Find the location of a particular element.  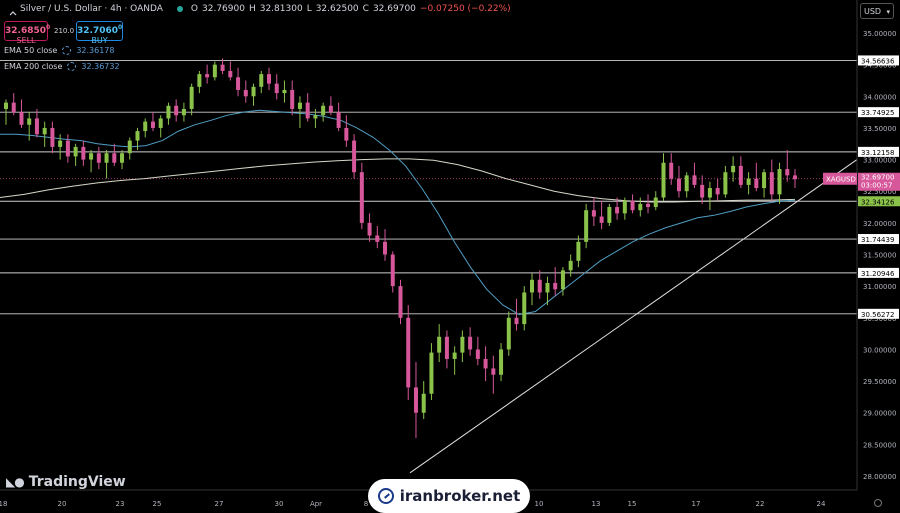

open-label: O is located at coordinates (194, 9).